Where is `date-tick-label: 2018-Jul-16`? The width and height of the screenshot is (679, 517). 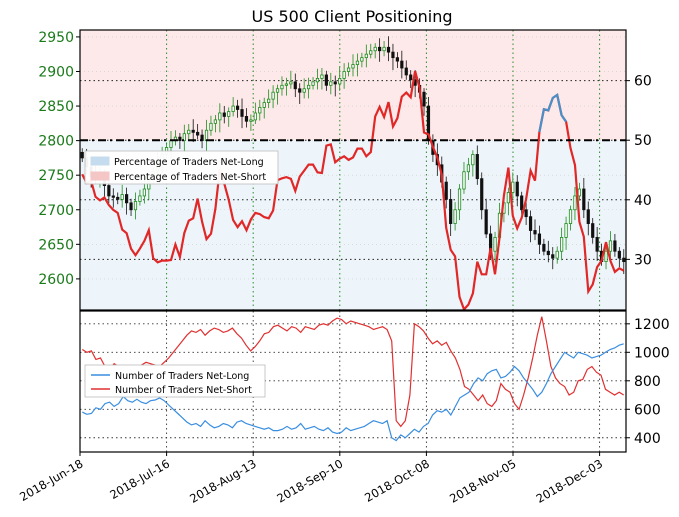 date-tick-label: 2018-Jul-16 is located at coordinates (139, 478).